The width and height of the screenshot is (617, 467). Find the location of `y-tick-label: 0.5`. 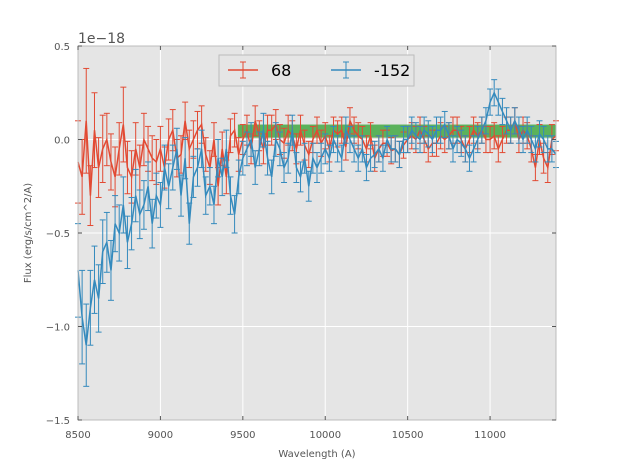

y-tick-label: 0.5 is located at coordinates (62, 47).